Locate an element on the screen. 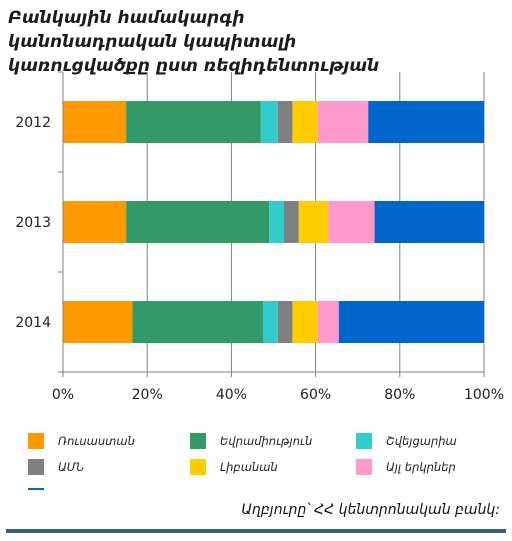 This screenshot has width=512, height=541. y-tick-label: 2012 is located at coordinates (33, 123).